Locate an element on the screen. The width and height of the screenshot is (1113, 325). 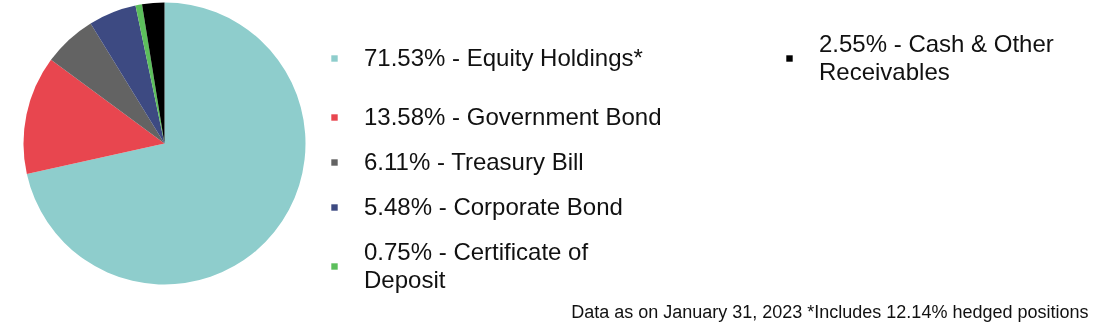
legend-label: 0.75% - Certificate of Deposit is located at coordinates (477, 266).